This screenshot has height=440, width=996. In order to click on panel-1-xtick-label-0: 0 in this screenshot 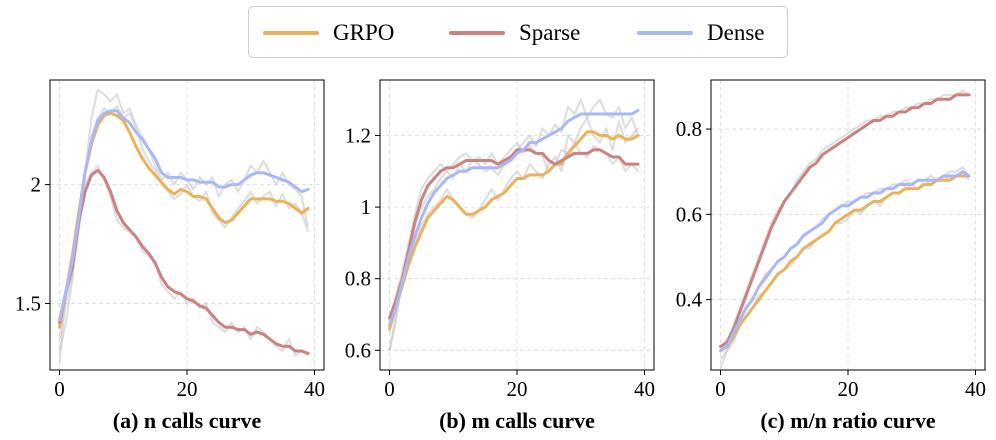, I will do `click(59, 389)`.